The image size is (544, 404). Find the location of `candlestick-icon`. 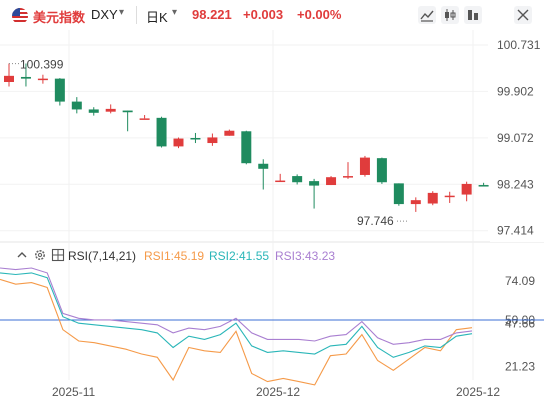

candlestick-icon is located at coordinates (450, 15).